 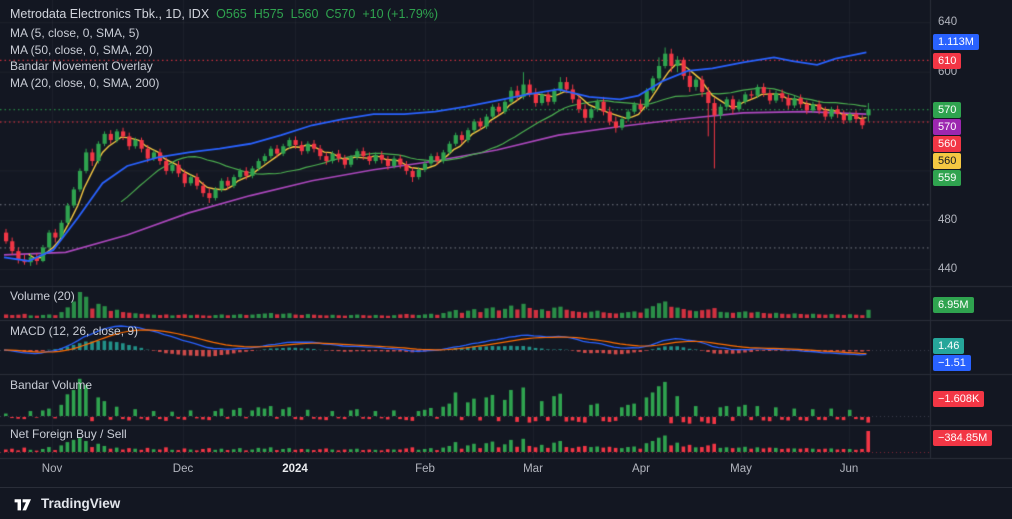 What do you see at coordinates (953, 305) in the screenshot?
I see `volume-value-badge: 6.95M` at bounding box center [953, 305].